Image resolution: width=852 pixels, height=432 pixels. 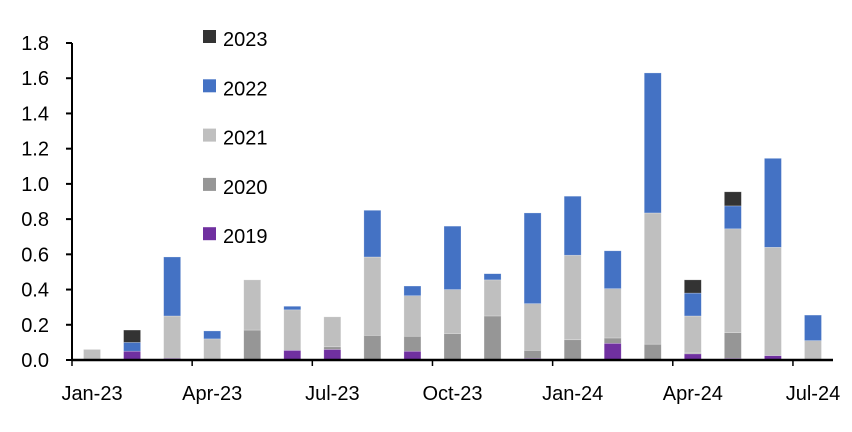 What do you see at coordinates (332, 394) in the screenshot?
I see `x-tick-label: Jul-23` at bounding box center [332, 394].